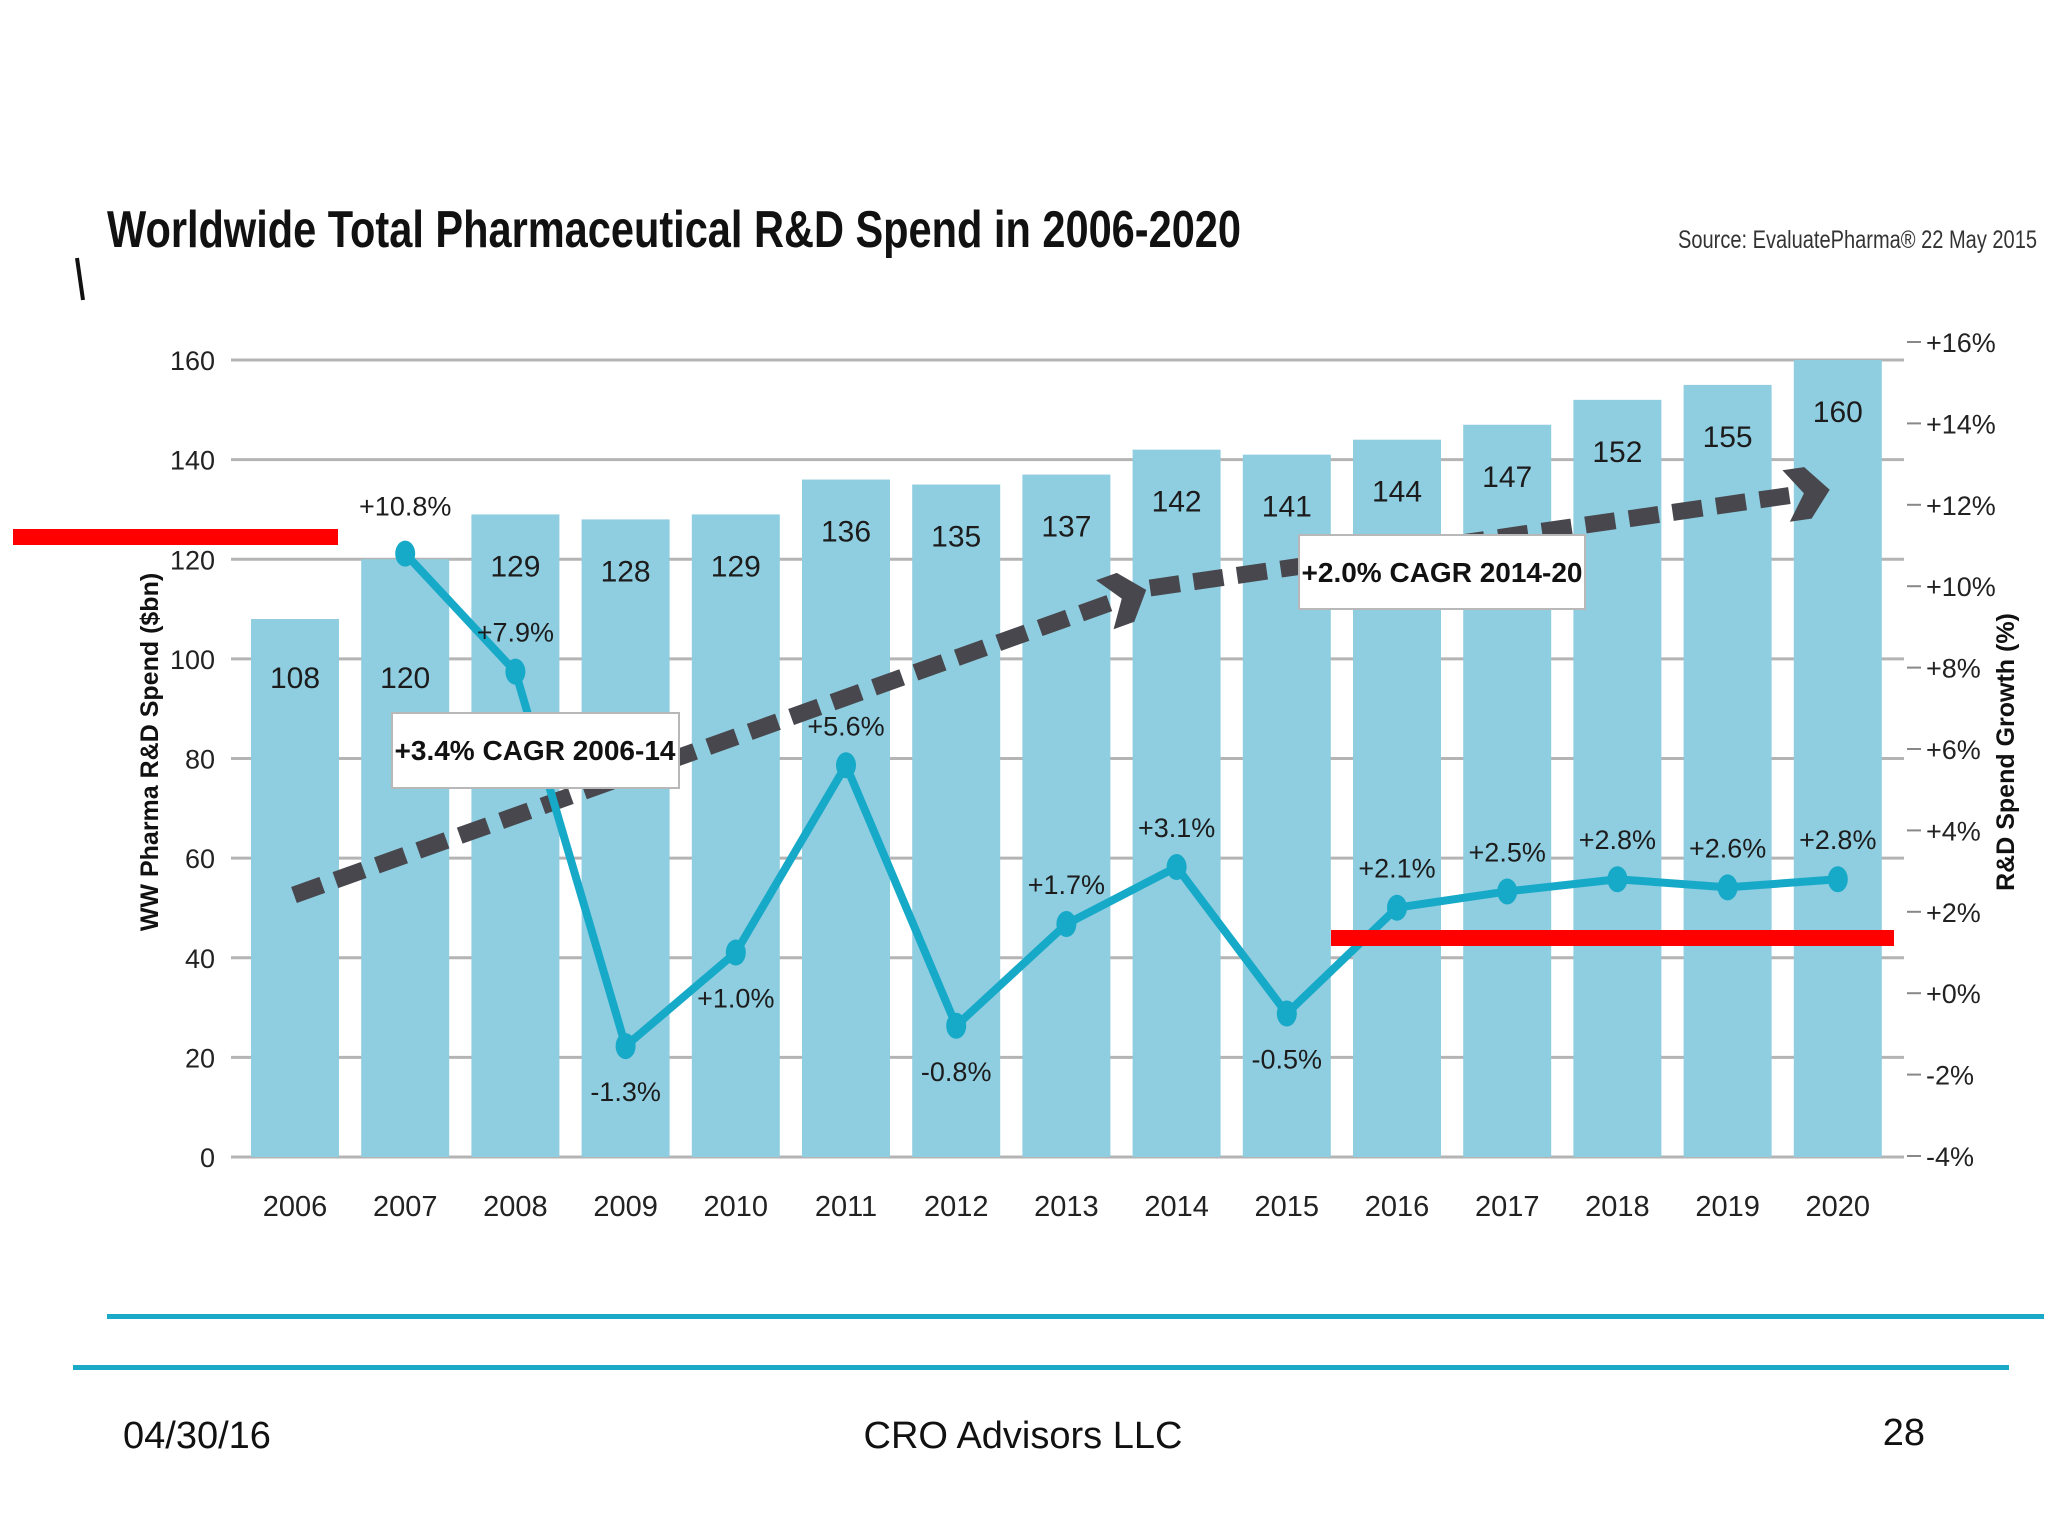  Describe the element at coordinates (1066, 924) in the screenshot. I see `growth-point-2013` at that location.